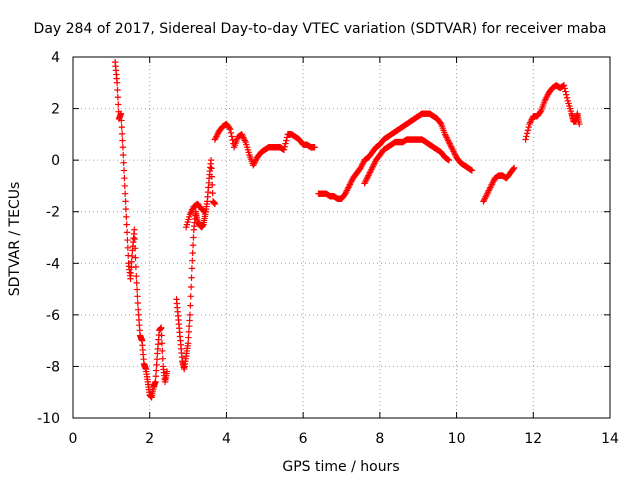 The width and height of the screenshot is (640, 480). I want to click on y-tick-labels: 4 2 0 -2 -4 -6 -8 -10, so click(48, 238).